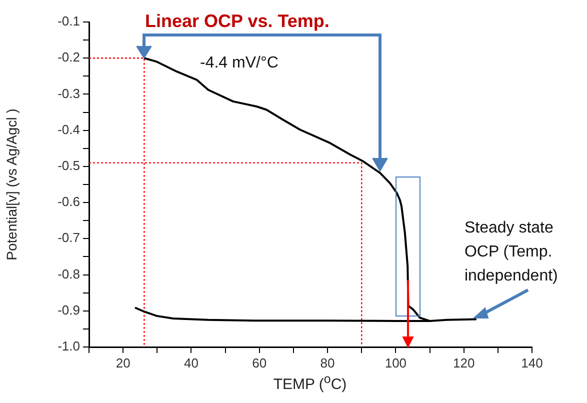  I want to click on y-tick-label: -0.5, so click(69, 166).